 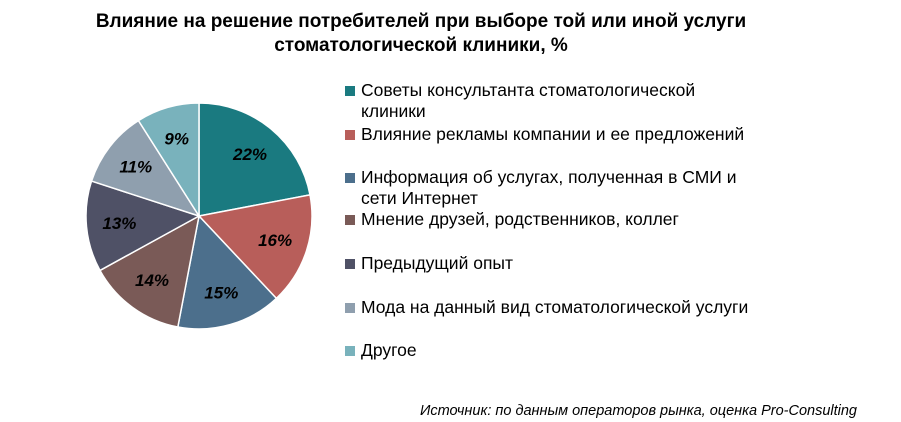 What do you see at coordinates (221, 292) in the screenshot?
I see `pie-label-2: 15%` at bounding box center [221, 292].